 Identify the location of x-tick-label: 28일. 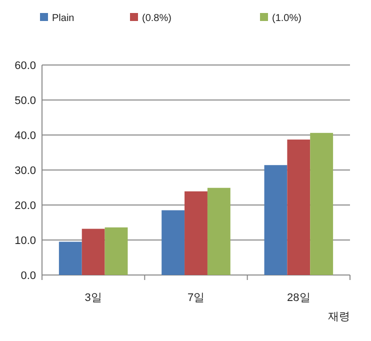
(298, 298).